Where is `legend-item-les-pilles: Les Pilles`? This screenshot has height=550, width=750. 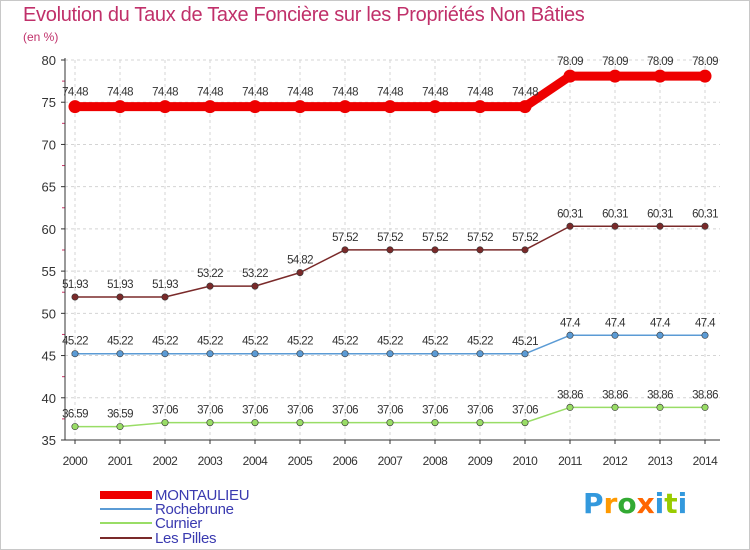
legend-item-les-pilles: Les Pilles is located at coordinates (158, 538).